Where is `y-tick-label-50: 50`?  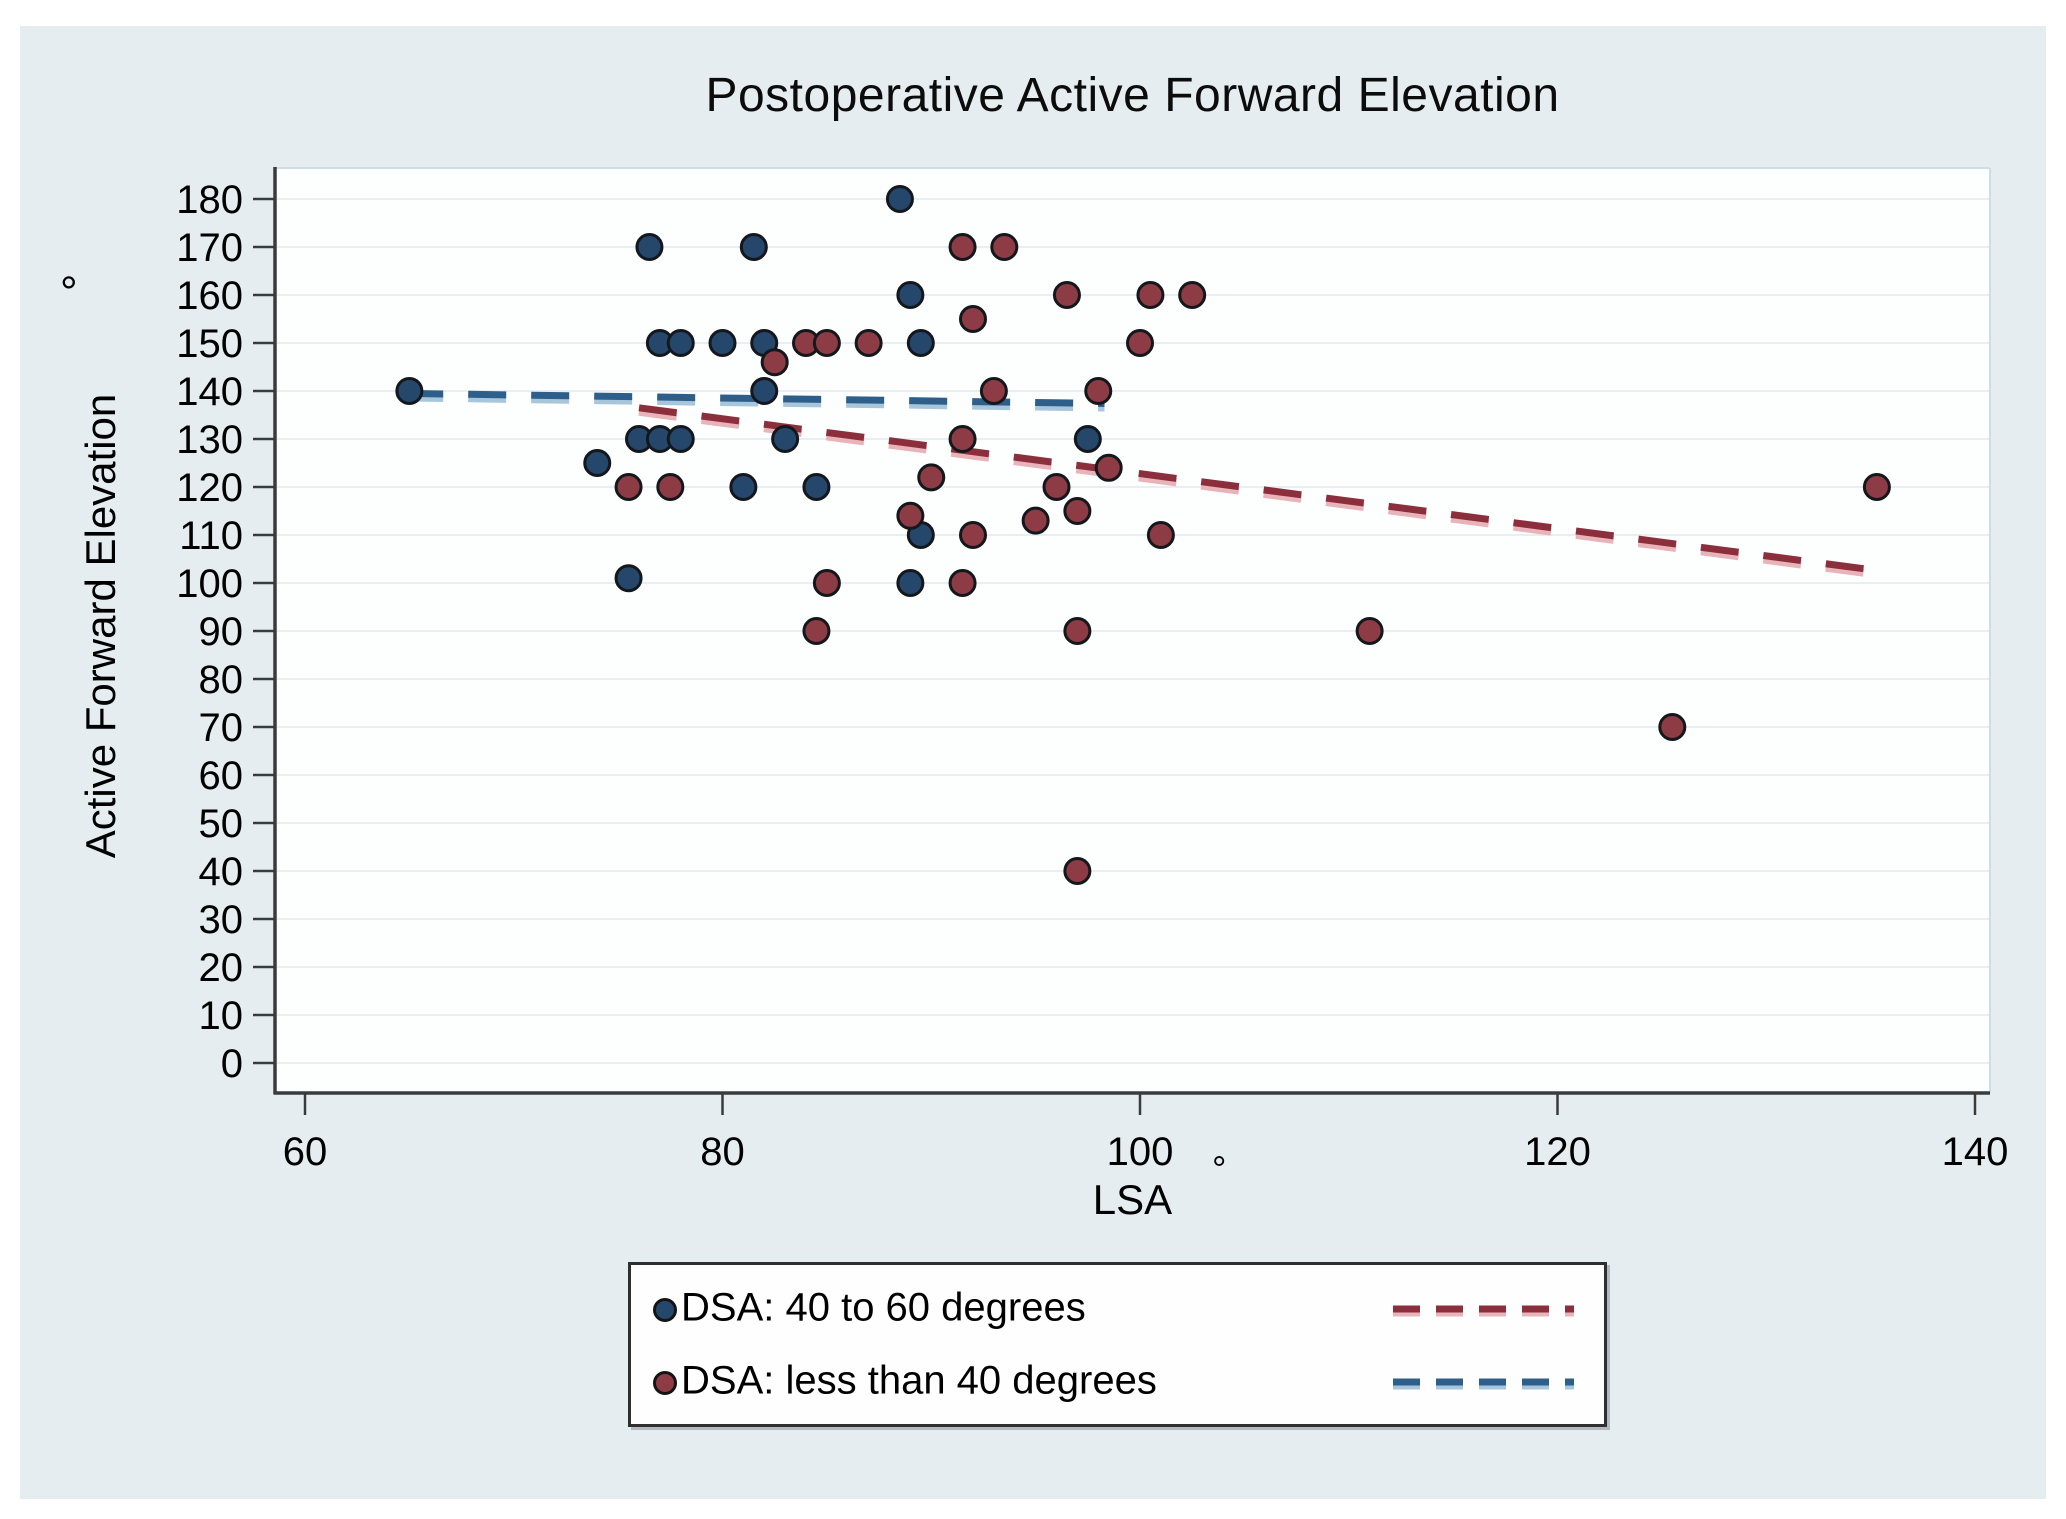
y-tick-label-50: 50 is located at coordinates (221, 824).